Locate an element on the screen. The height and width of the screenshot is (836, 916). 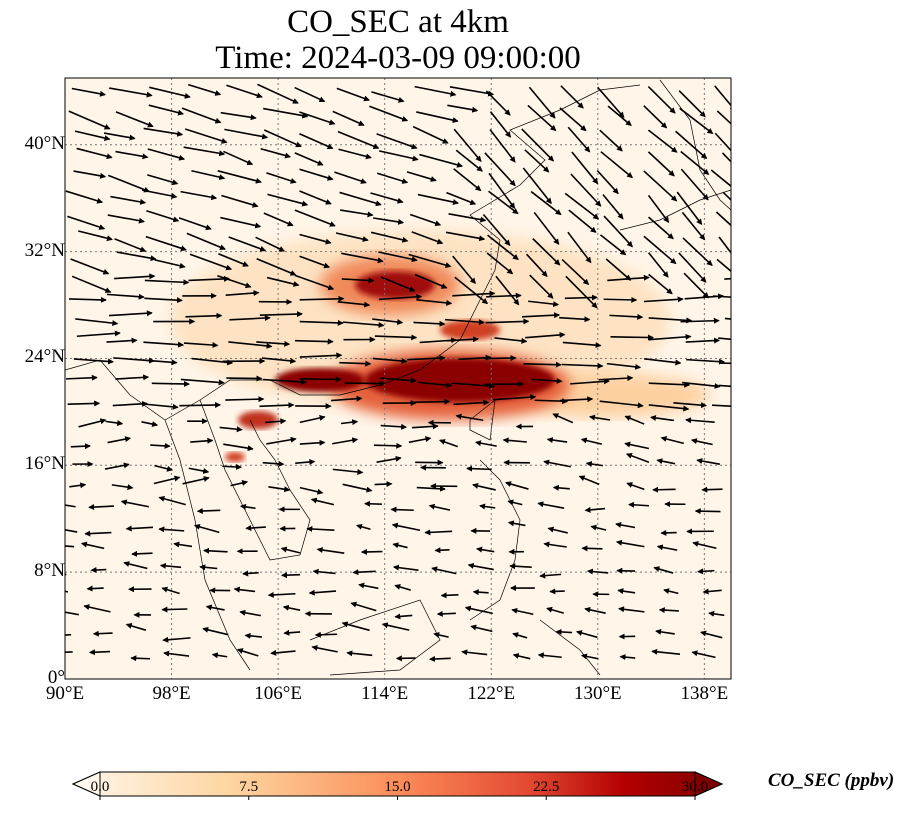
y-tick-label: 0° is located at coordinates (56, 677).